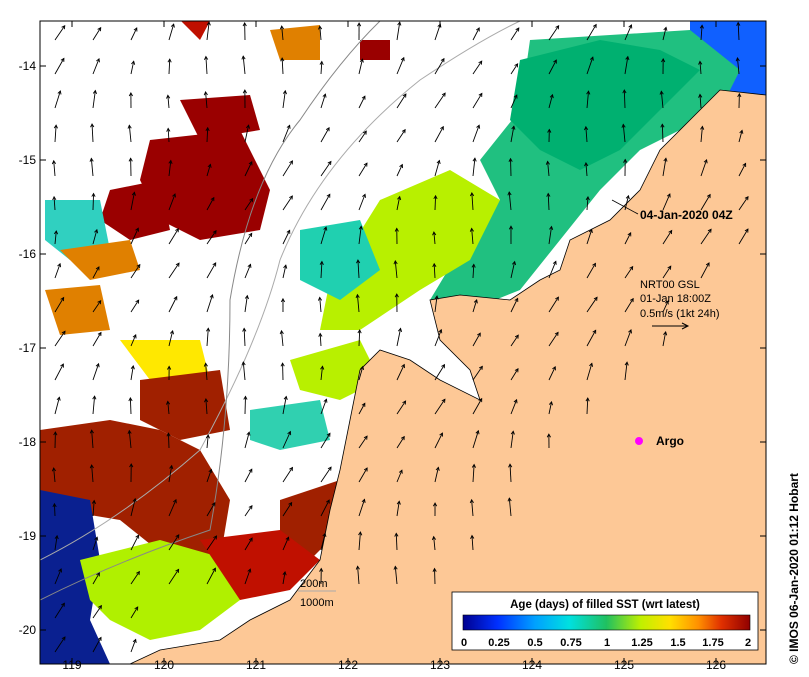  What do you see at coordinates (440, 665) in the screenshot?
I see `lon-tick-label: 123` at bounding box center [440, 665].